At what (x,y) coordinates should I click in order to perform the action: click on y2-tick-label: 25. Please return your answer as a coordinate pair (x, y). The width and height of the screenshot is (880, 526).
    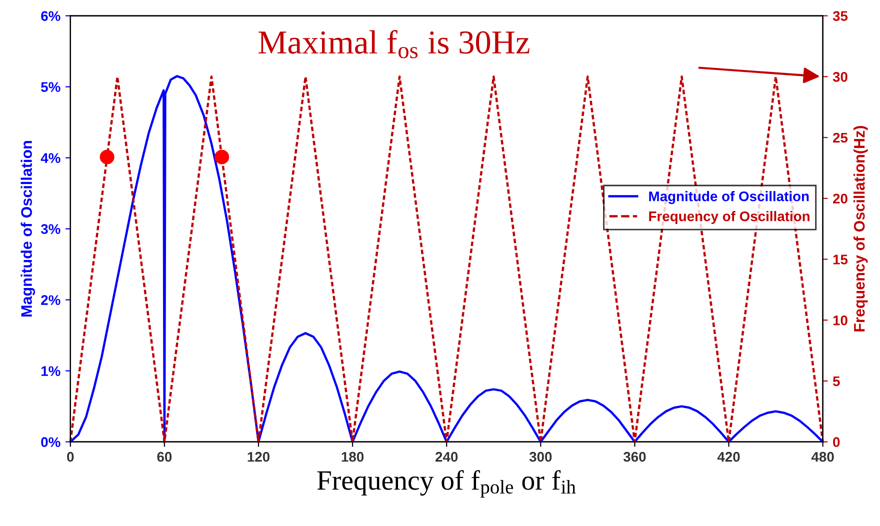
    Looking at the image, I should click on (840, 137).